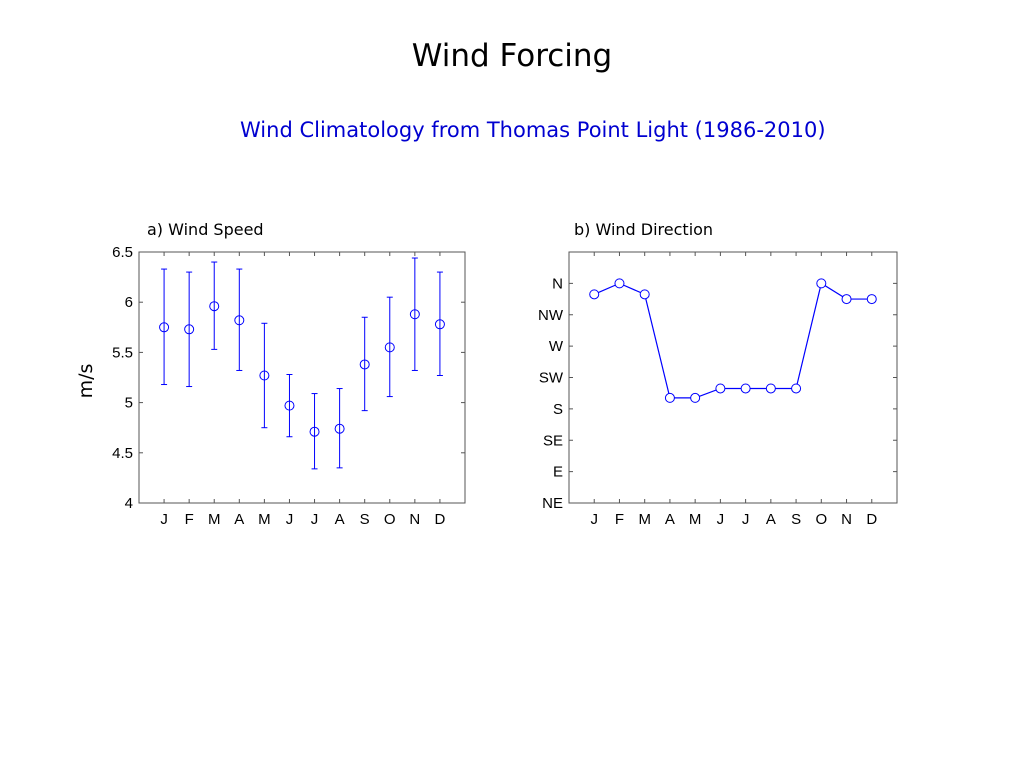 The height and width of the screenshot is (768, 1024). I want to click on wind-direction-y-tick-label: SE, so click(553, 440).